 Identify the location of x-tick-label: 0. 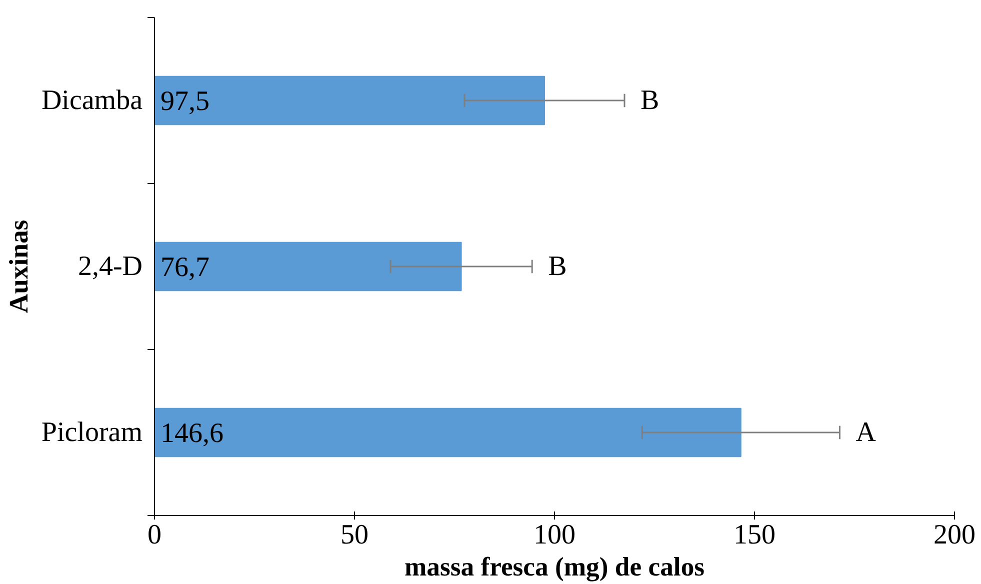
(155, 535).